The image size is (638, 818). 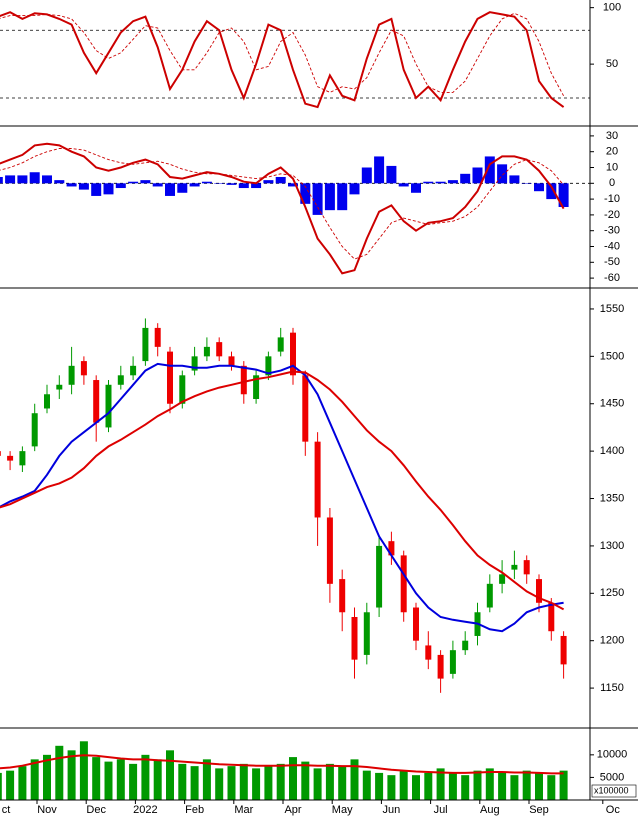 What do you see at coordinates (612, 167) in the screenshot?
I see `y-tick-label: 10` at bounding box center [612, 167].